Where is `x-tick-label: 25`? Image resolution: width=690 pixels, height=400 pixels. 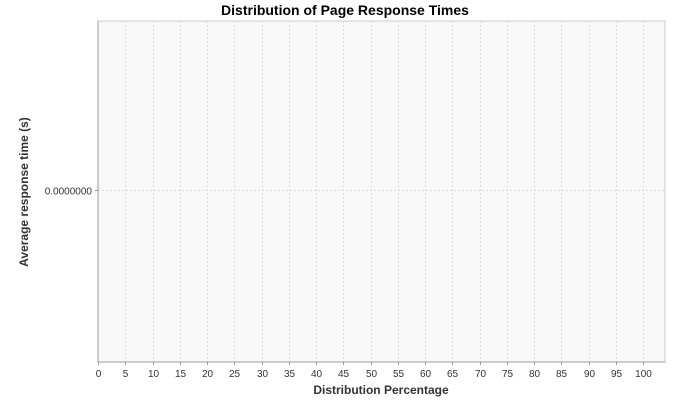
x-tick-label: 25 is located at coordinates (235, 374).